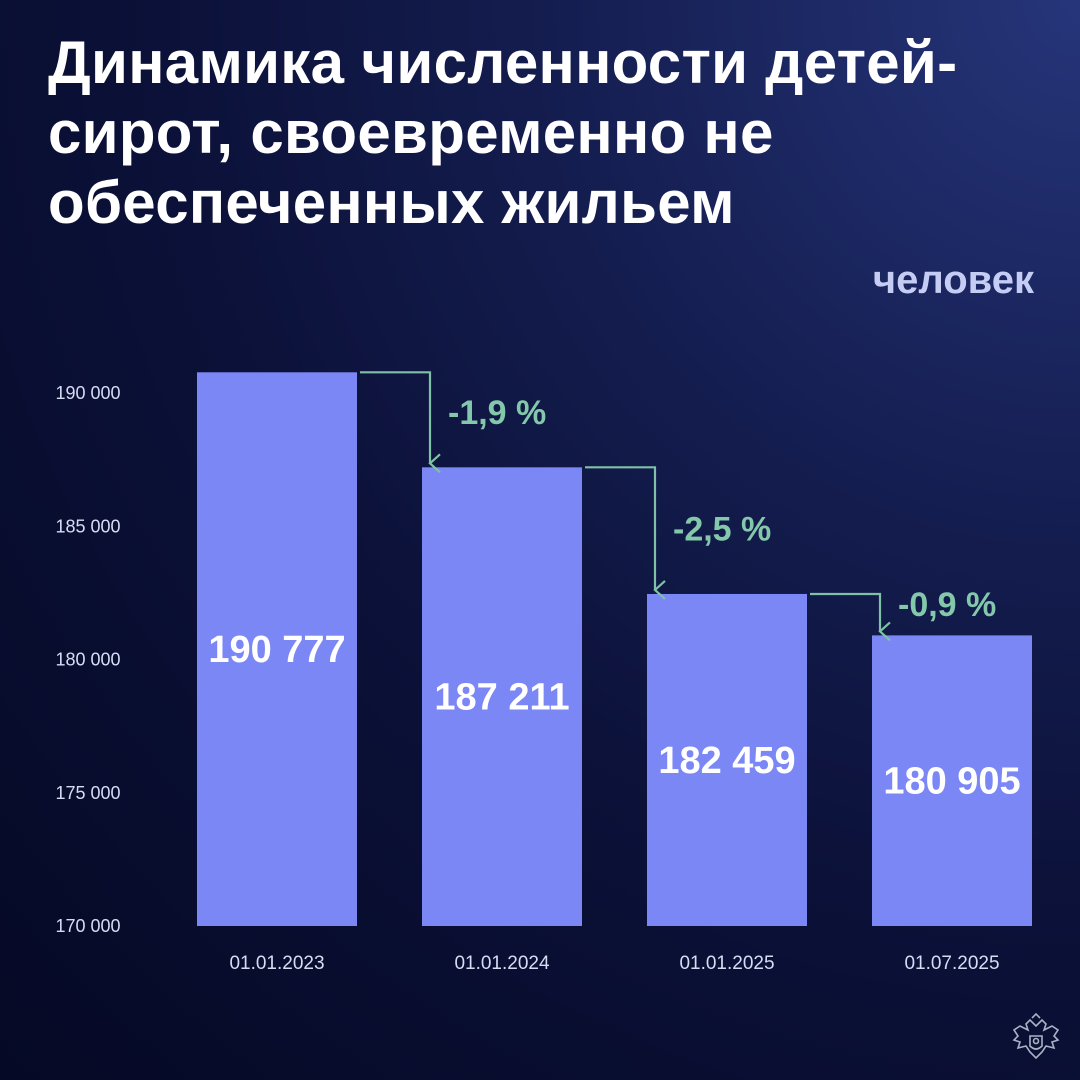  Describe the element at coordinates (87, 393) in the screenshot. I see `y-tick-label: 190 000` at that location.